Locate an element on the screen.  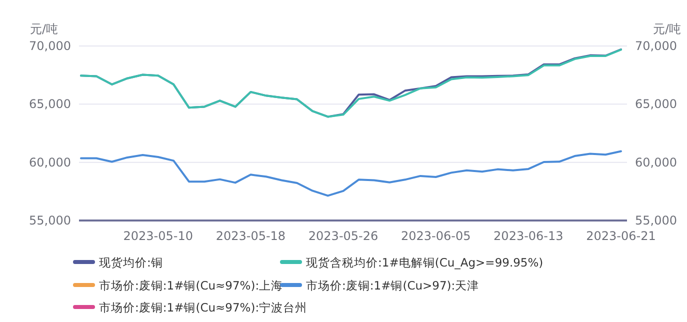
y2-tick-label: 70,000 is located at coordinates (656, 46).